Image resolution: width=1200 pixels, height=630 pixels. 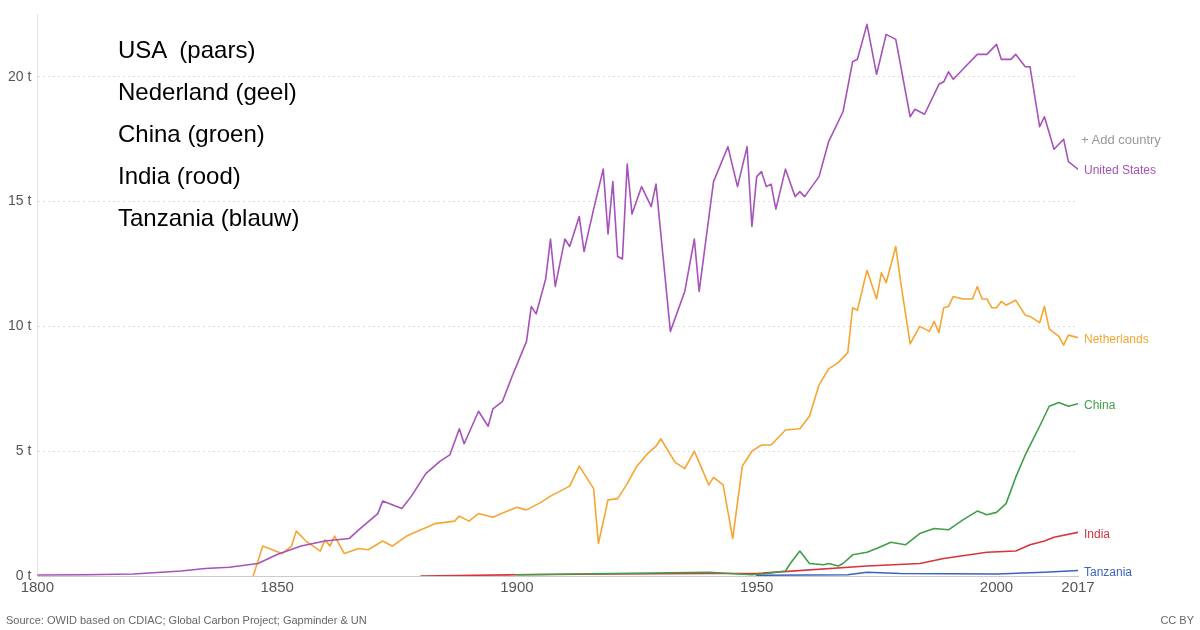 I want to click on annotation: India (rood), so click(x=179, y=176).